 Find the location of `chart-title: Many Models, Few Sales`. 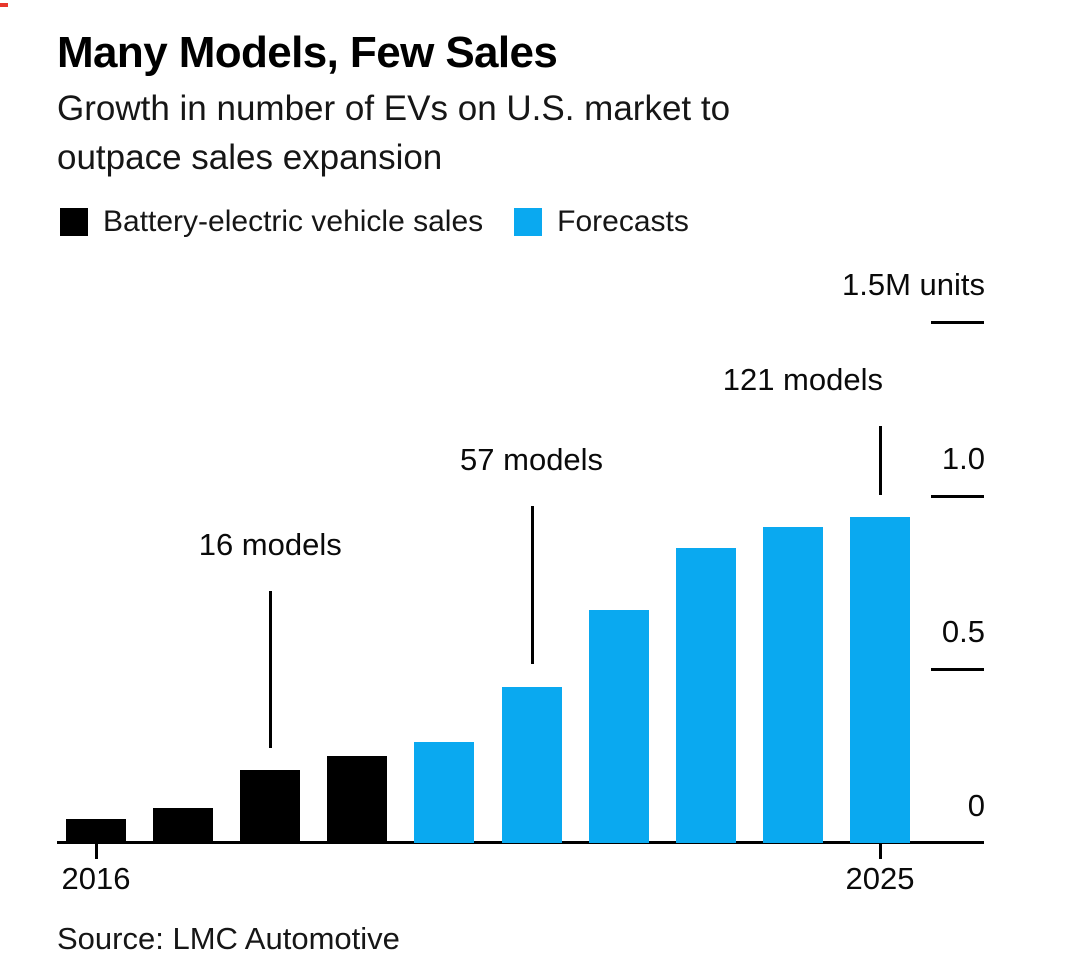

chart-title: Many Models, Few Sales is located at coordinates (307, 52).